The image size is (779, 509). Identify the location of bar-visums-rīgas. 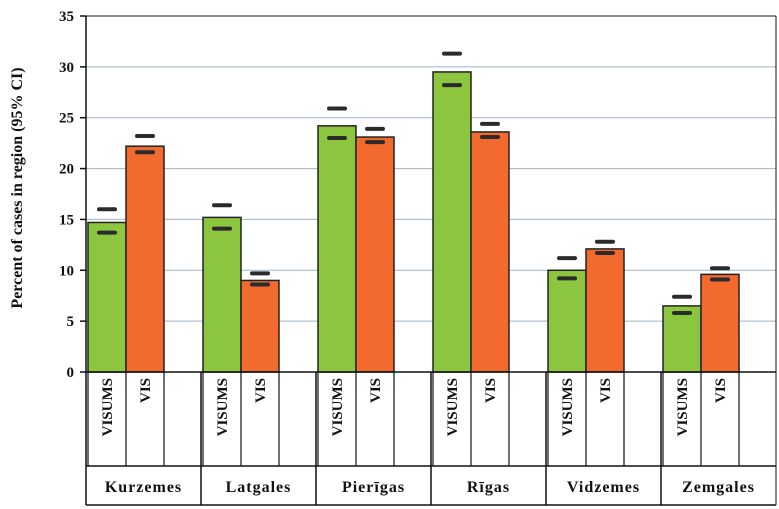
(452, 222).